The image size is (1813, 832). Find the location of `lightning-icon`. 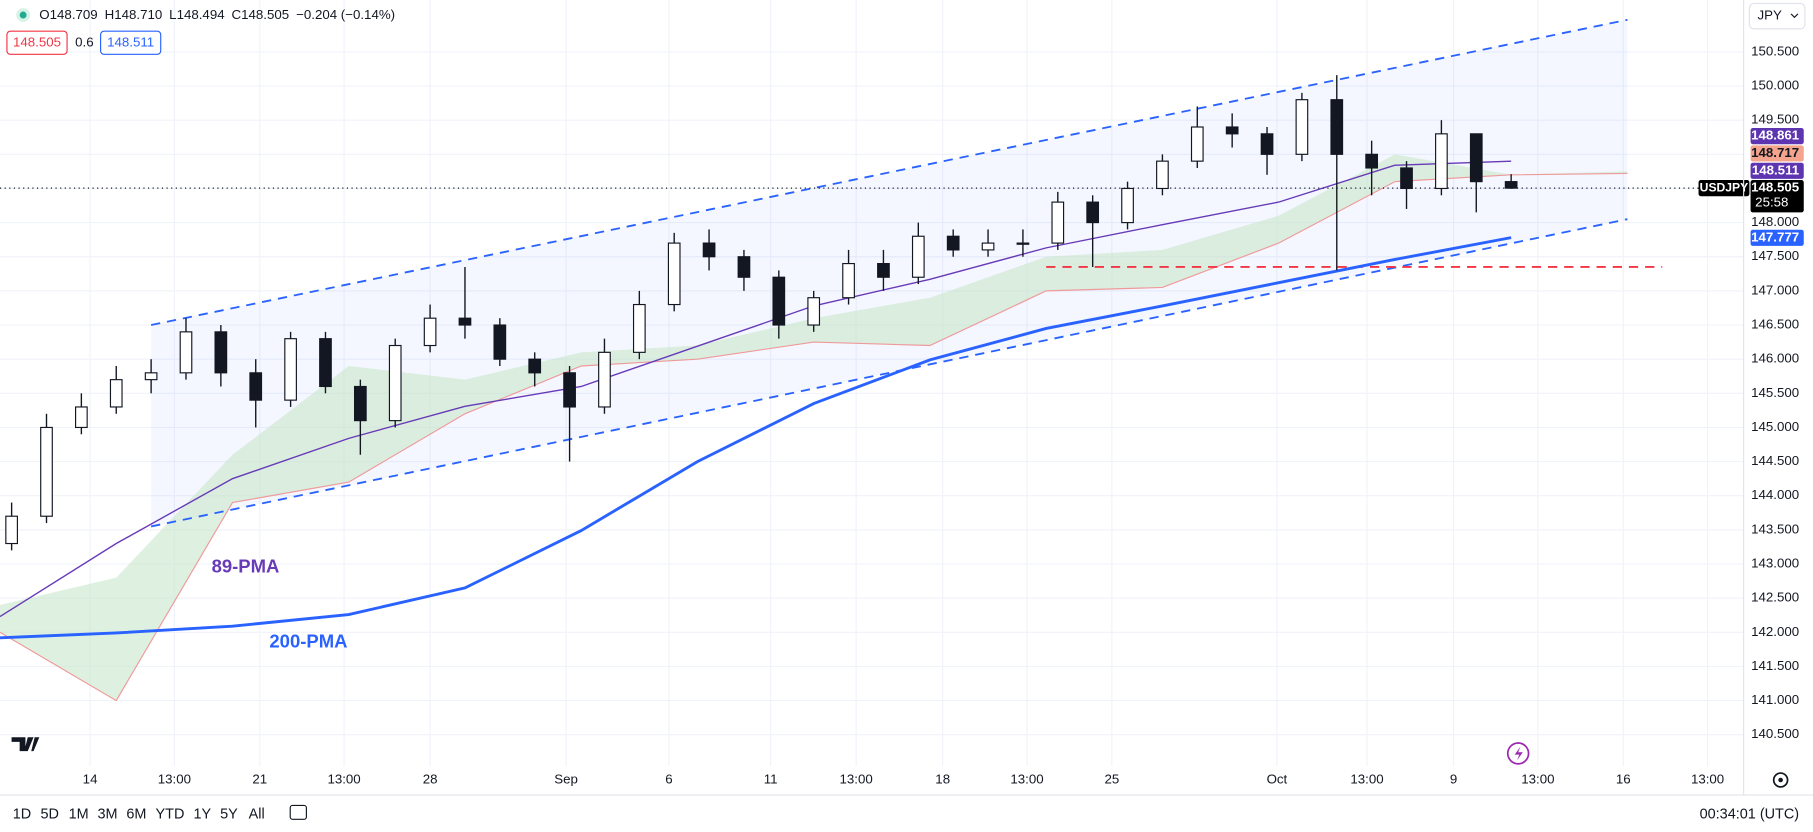

lightning-icon is located at coordinates (1518, 753).